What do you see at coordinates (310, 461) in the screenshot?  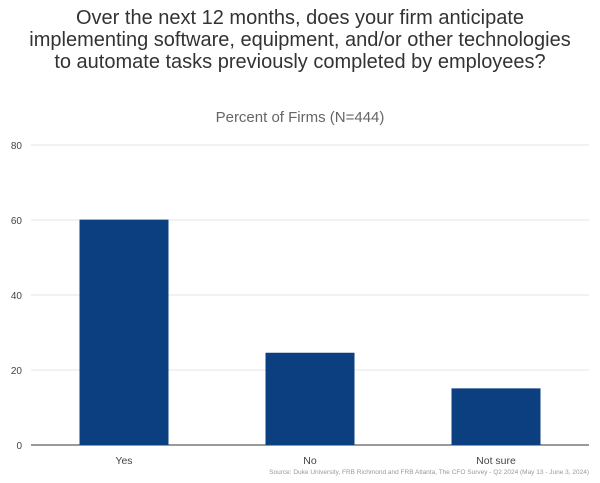 I see `x-tick-label: No` at bounding box center [310, 461].